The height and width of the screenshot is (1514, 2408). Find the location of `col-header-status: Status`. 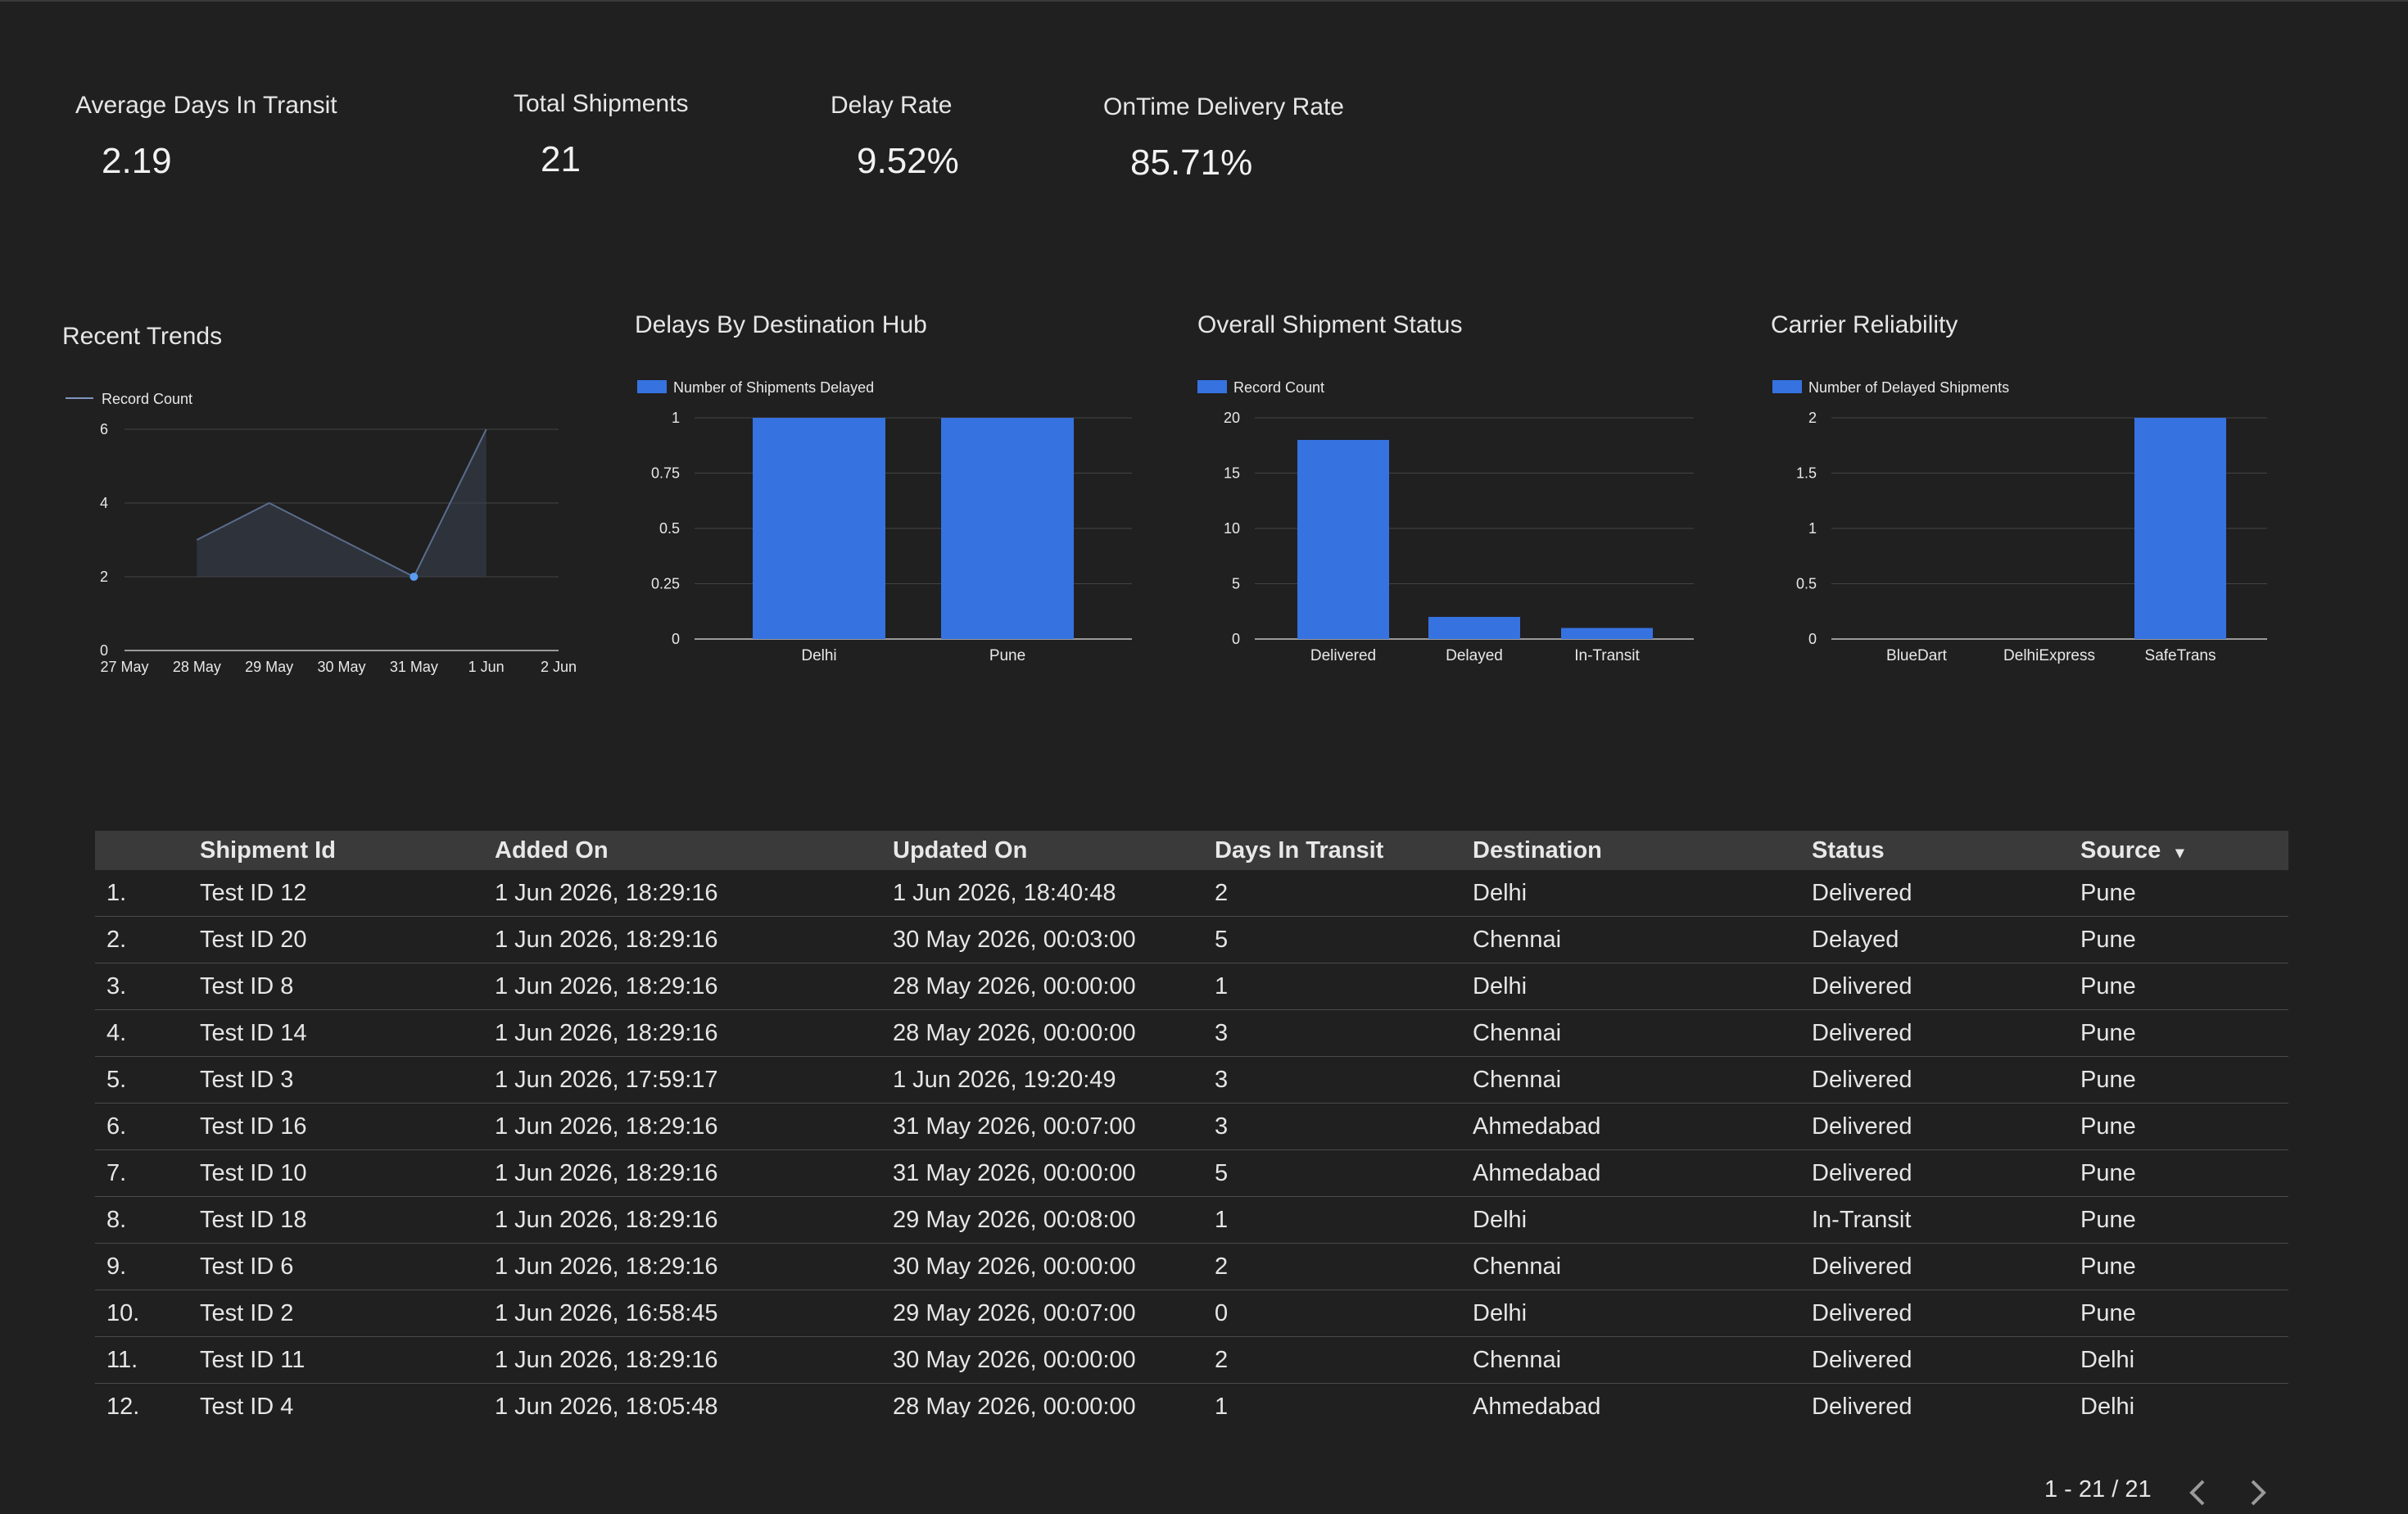

col-header-status: Status is located at coordinates (1946, 850).